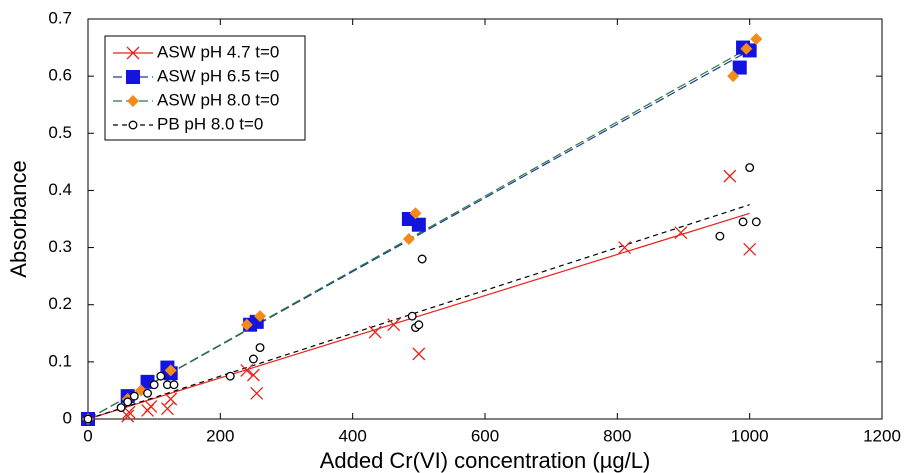 This screenshot has height=473, width=906. Describe the element at coordinates (750, 435) in the screenshot. I see `x-tick-label: 1000` at that location.